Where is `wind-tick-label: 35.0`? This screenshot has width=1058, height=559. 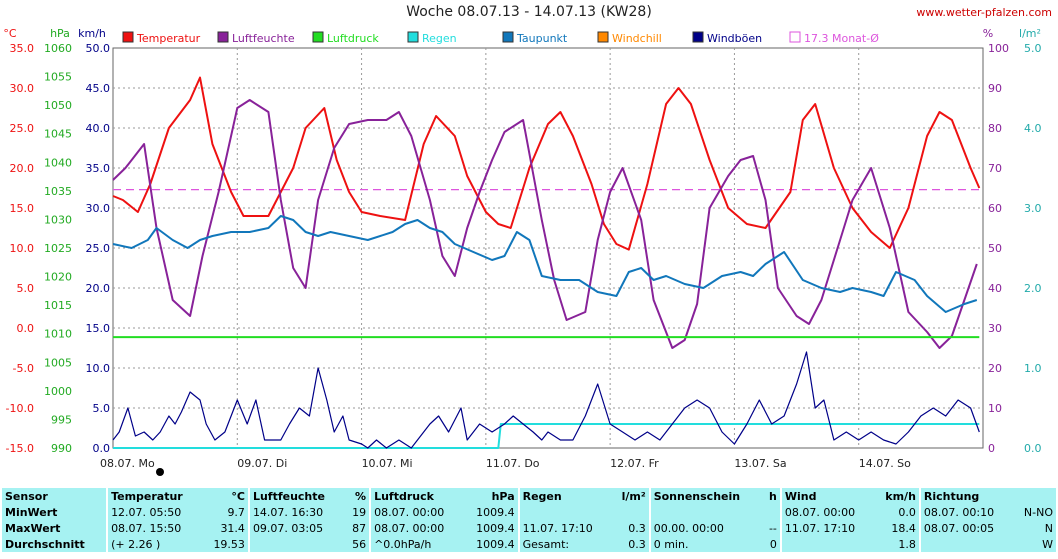 wind-tick-label: 35.0 is located at coordinates (98, 168).